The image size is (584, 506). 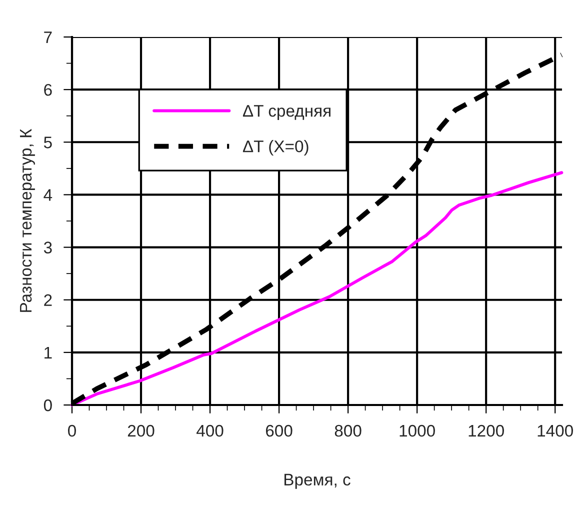 I want to click on y-tick-label: 1, so click(x=48, y=352).